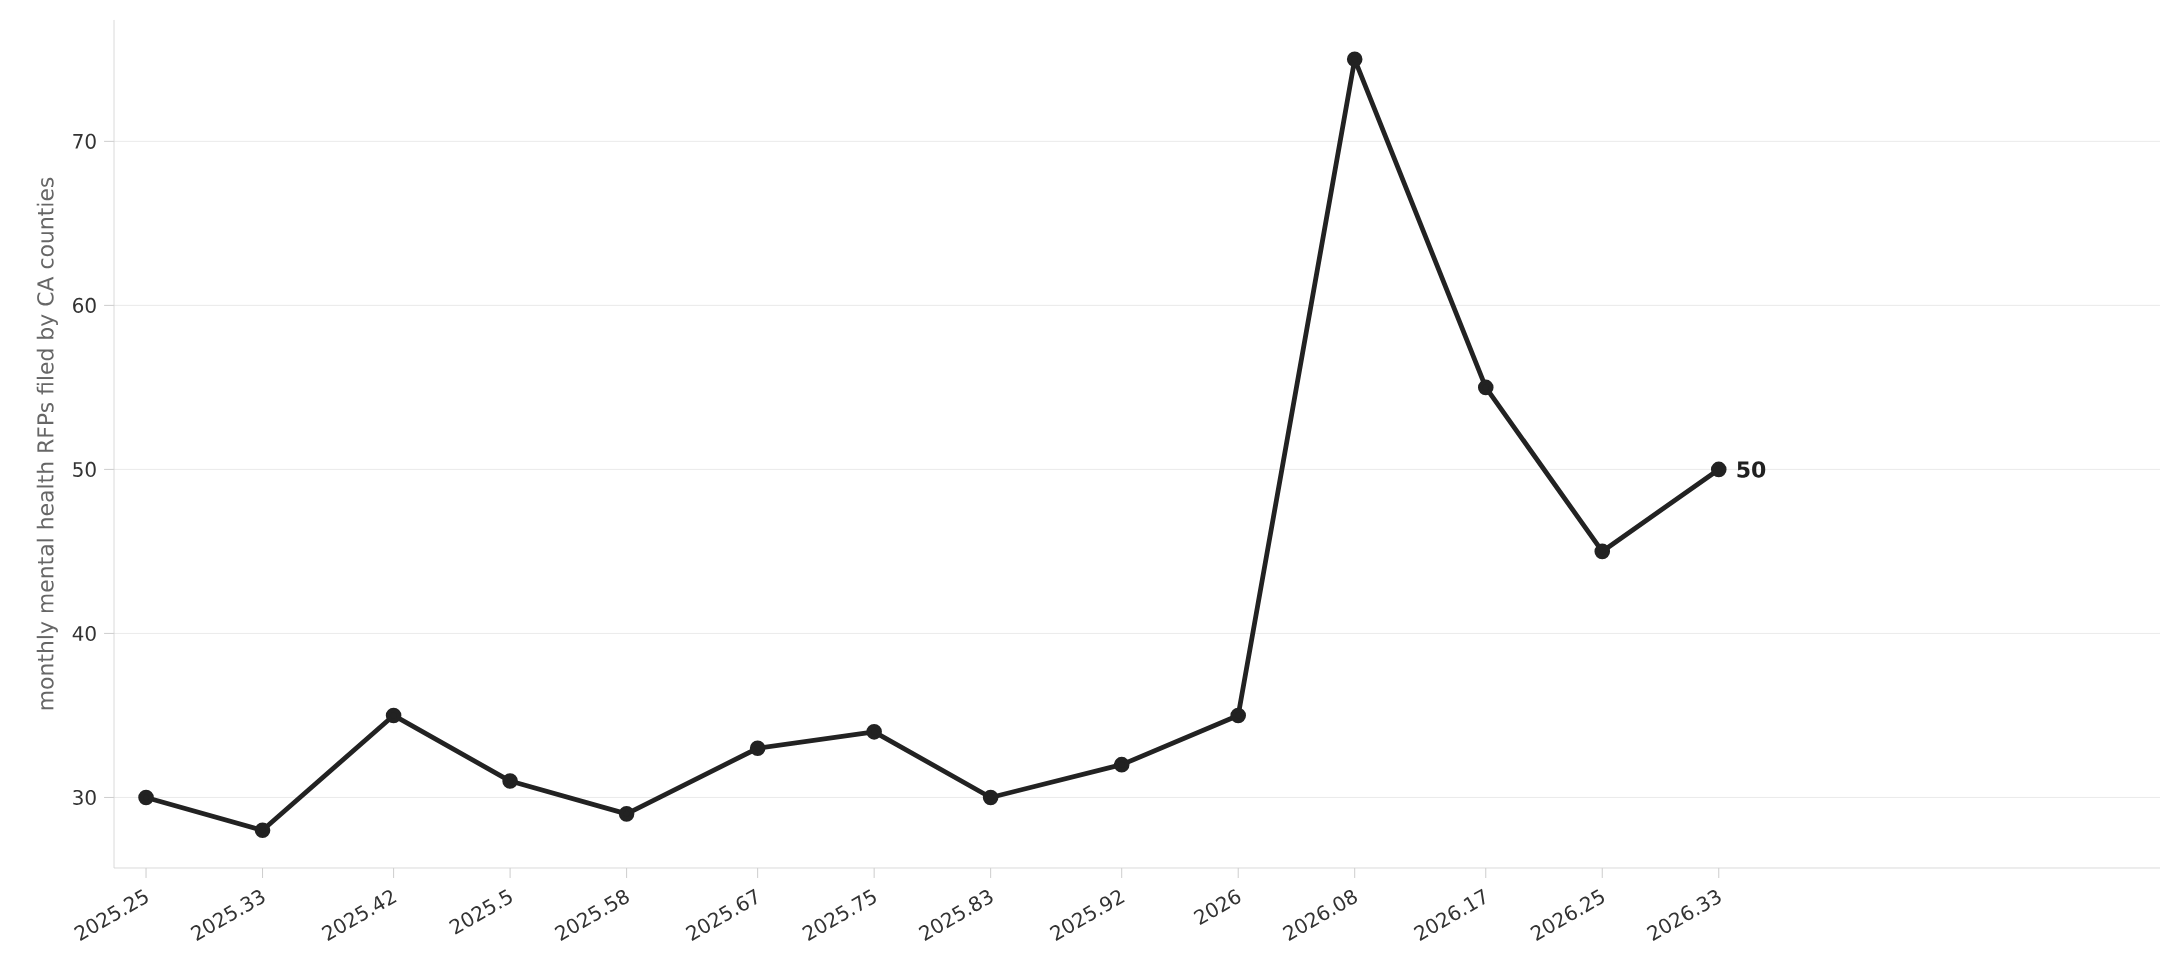 This screenshot has width=2181, height=980. Describe the element at coordinates (84, 633) in the screenshot. I see `y-tick-label: 40` at that location.